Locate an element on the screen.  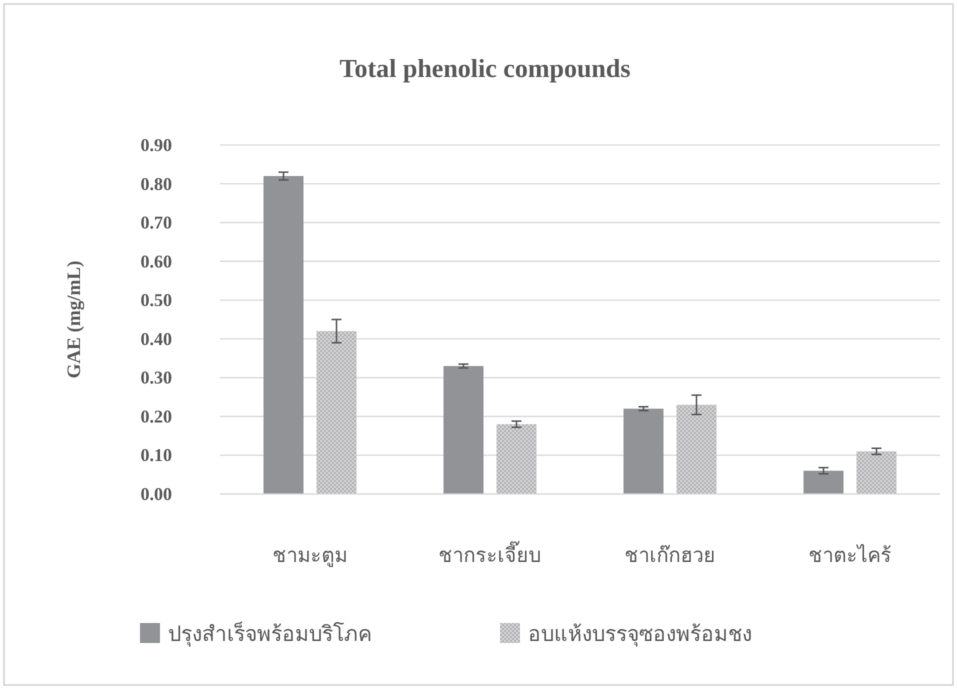
y-axis-title: GAE (mg/mL) is located at coordinates (74, 319).